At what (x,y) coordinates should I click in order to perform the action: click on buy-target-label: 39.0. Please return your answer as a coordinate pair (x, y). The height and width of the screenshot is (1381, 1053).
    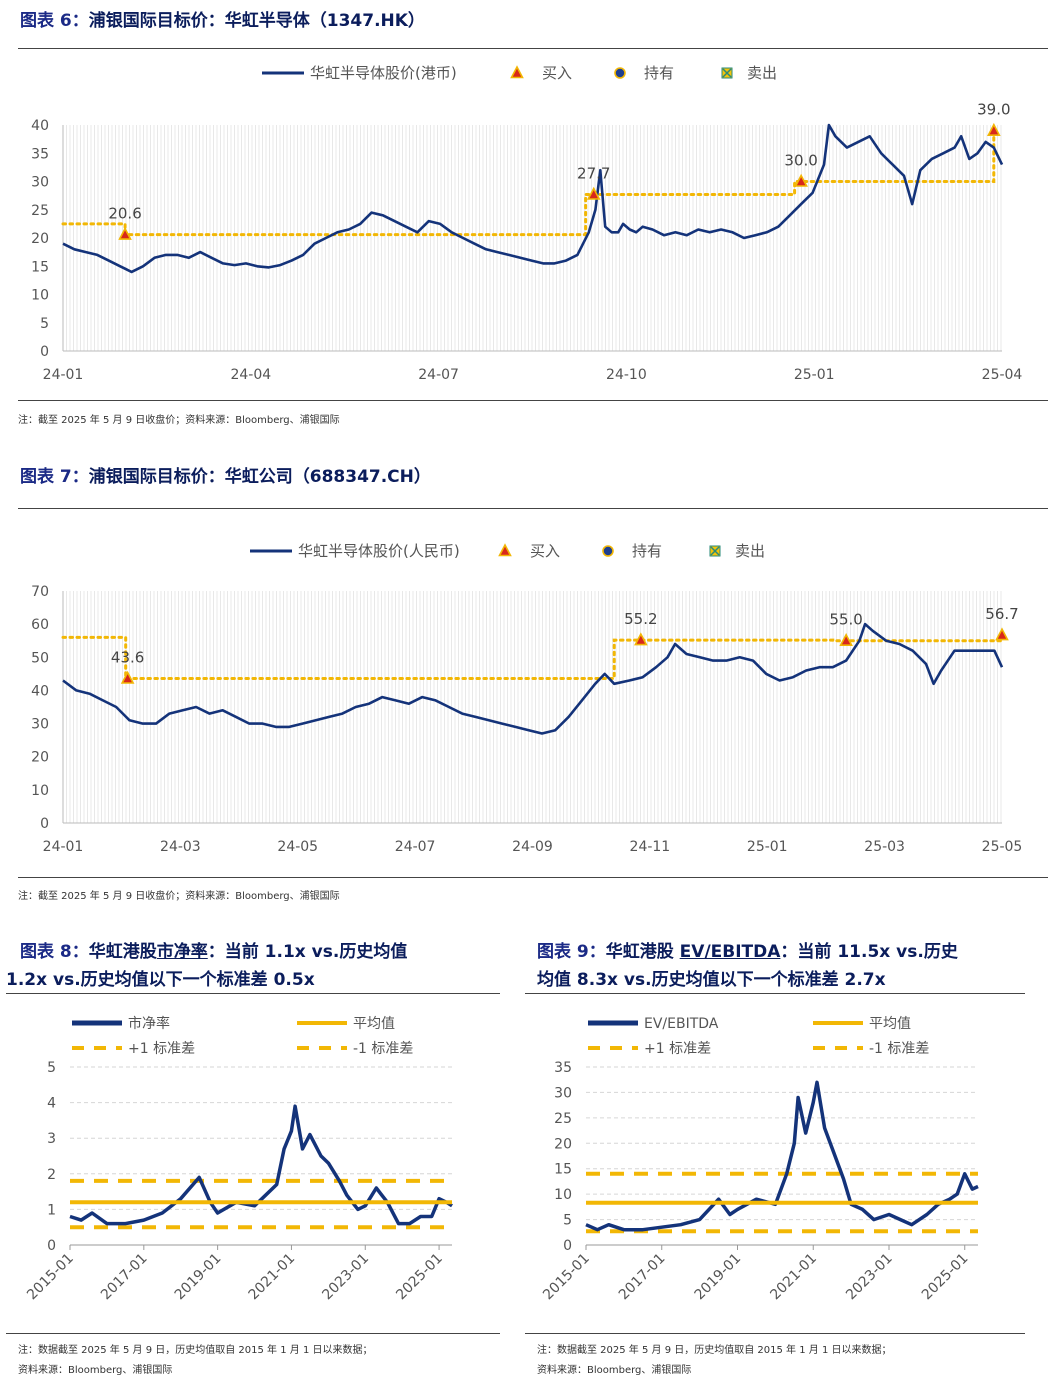
    Looking at the image, I should click on (993, 110).